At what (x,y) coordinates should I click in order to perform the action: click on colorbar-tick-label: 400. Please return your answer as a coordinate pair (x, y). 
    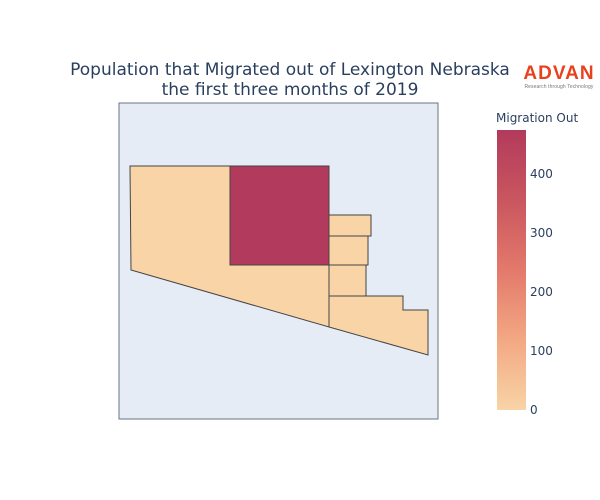
    Looking at the image, I should click on (541, 174).